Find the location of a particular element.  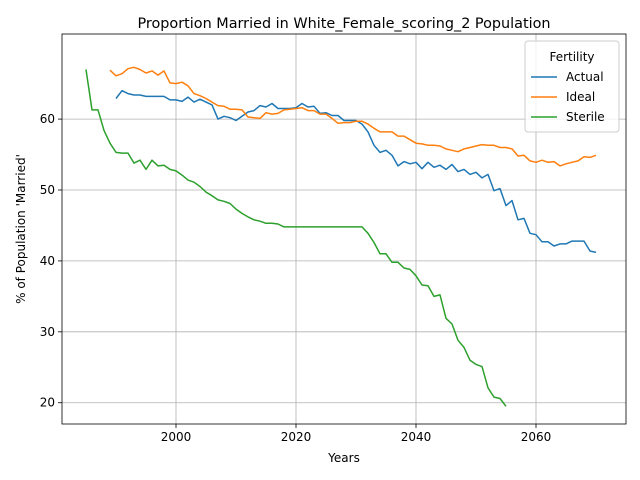

x-tick-label: 2000 is located at coordinates (176, 437).